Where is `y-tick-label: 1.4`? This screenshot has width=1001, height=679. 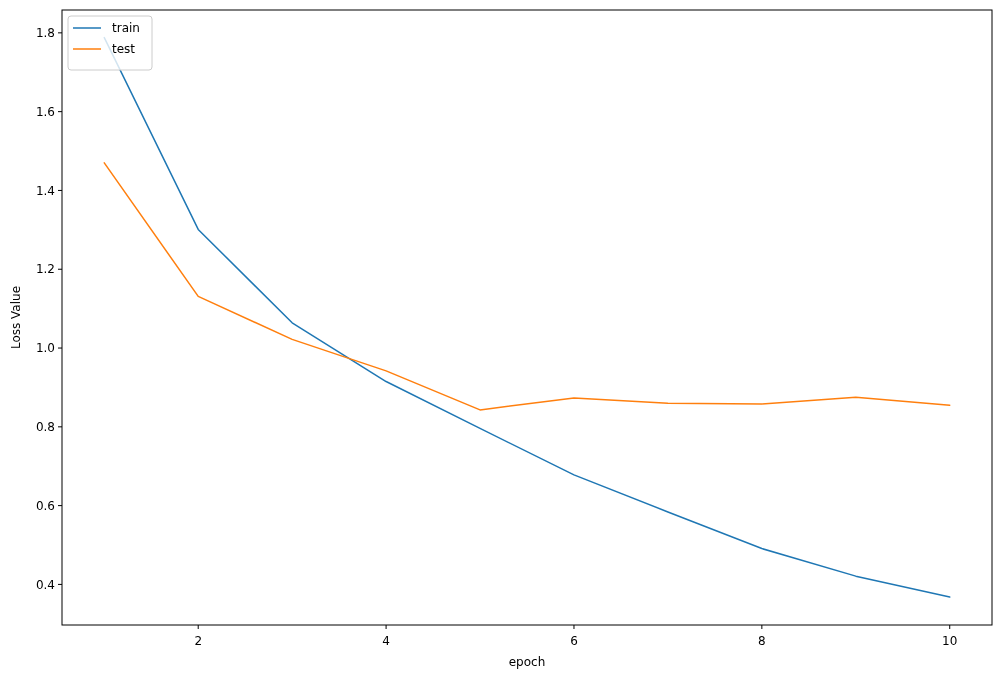 y-tick-label: 1.4 is located at coordinates (45, 190).